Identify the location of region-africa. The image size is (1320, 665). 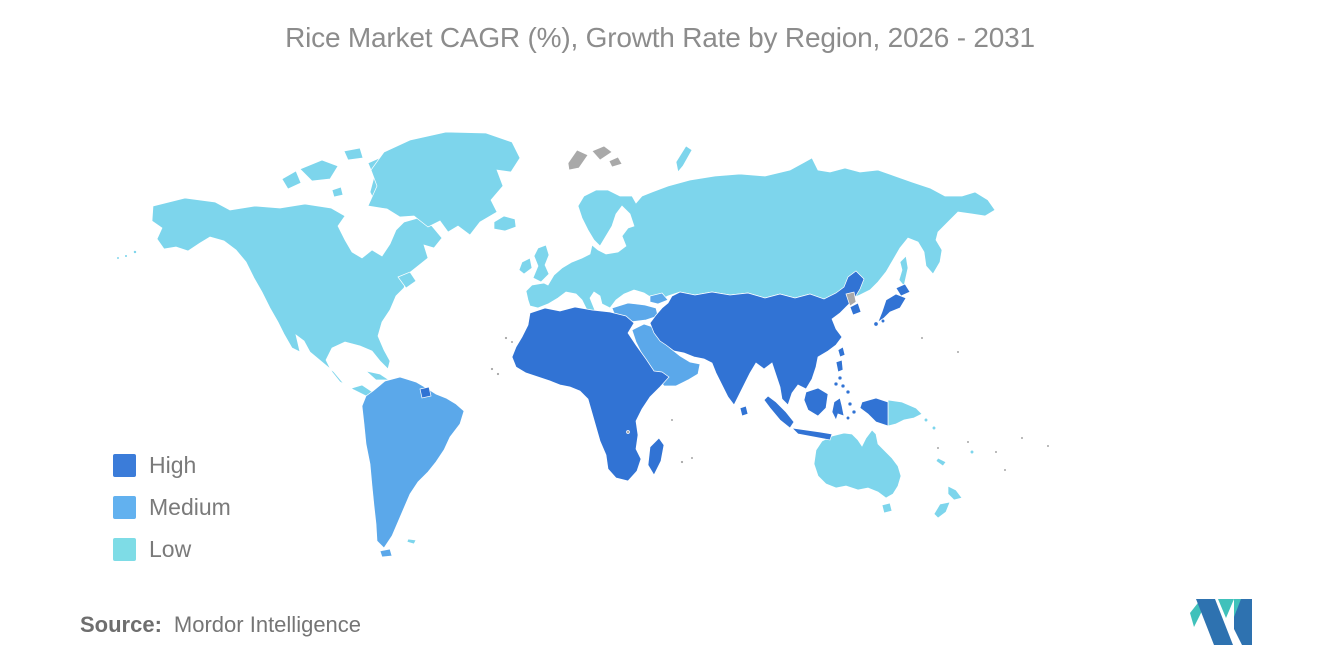
(590, 394).